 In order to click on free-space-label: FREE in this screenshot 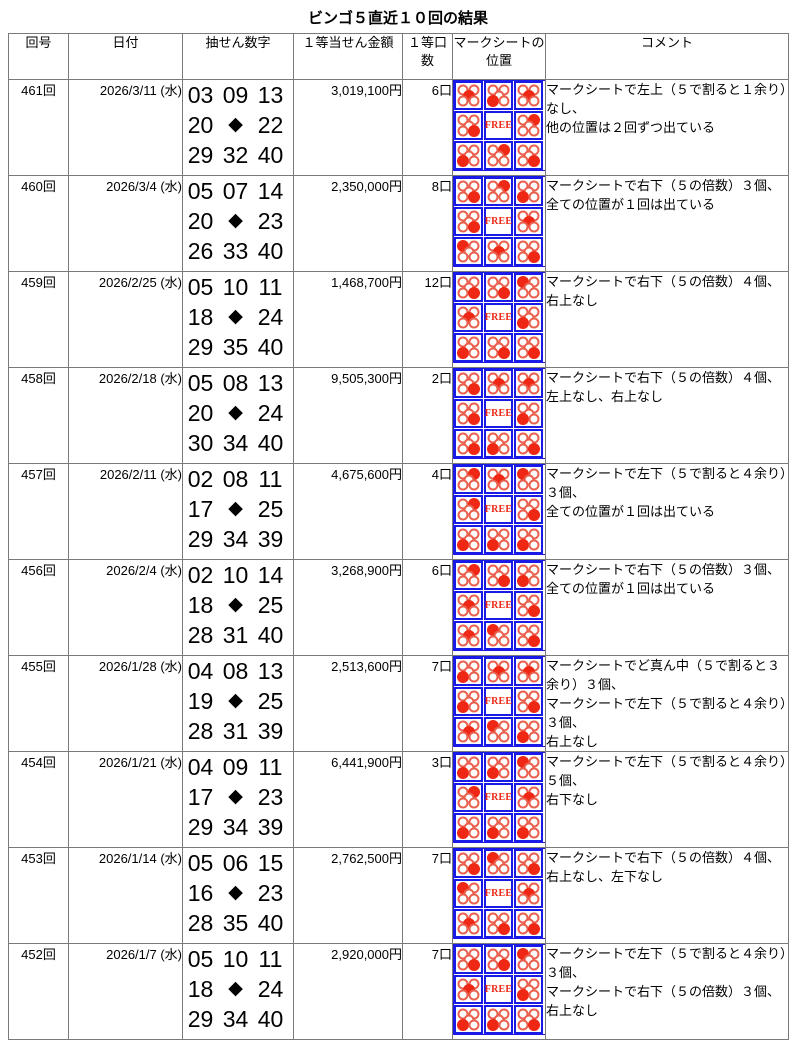, I will do `click(498, 701)`.